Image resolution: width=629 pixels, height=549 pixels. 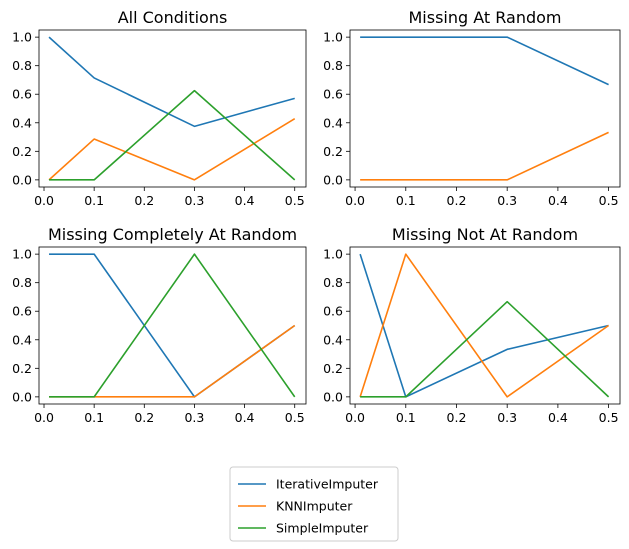 I want to click on legend-entry: KNNImputer, so click(x=295, y=506).